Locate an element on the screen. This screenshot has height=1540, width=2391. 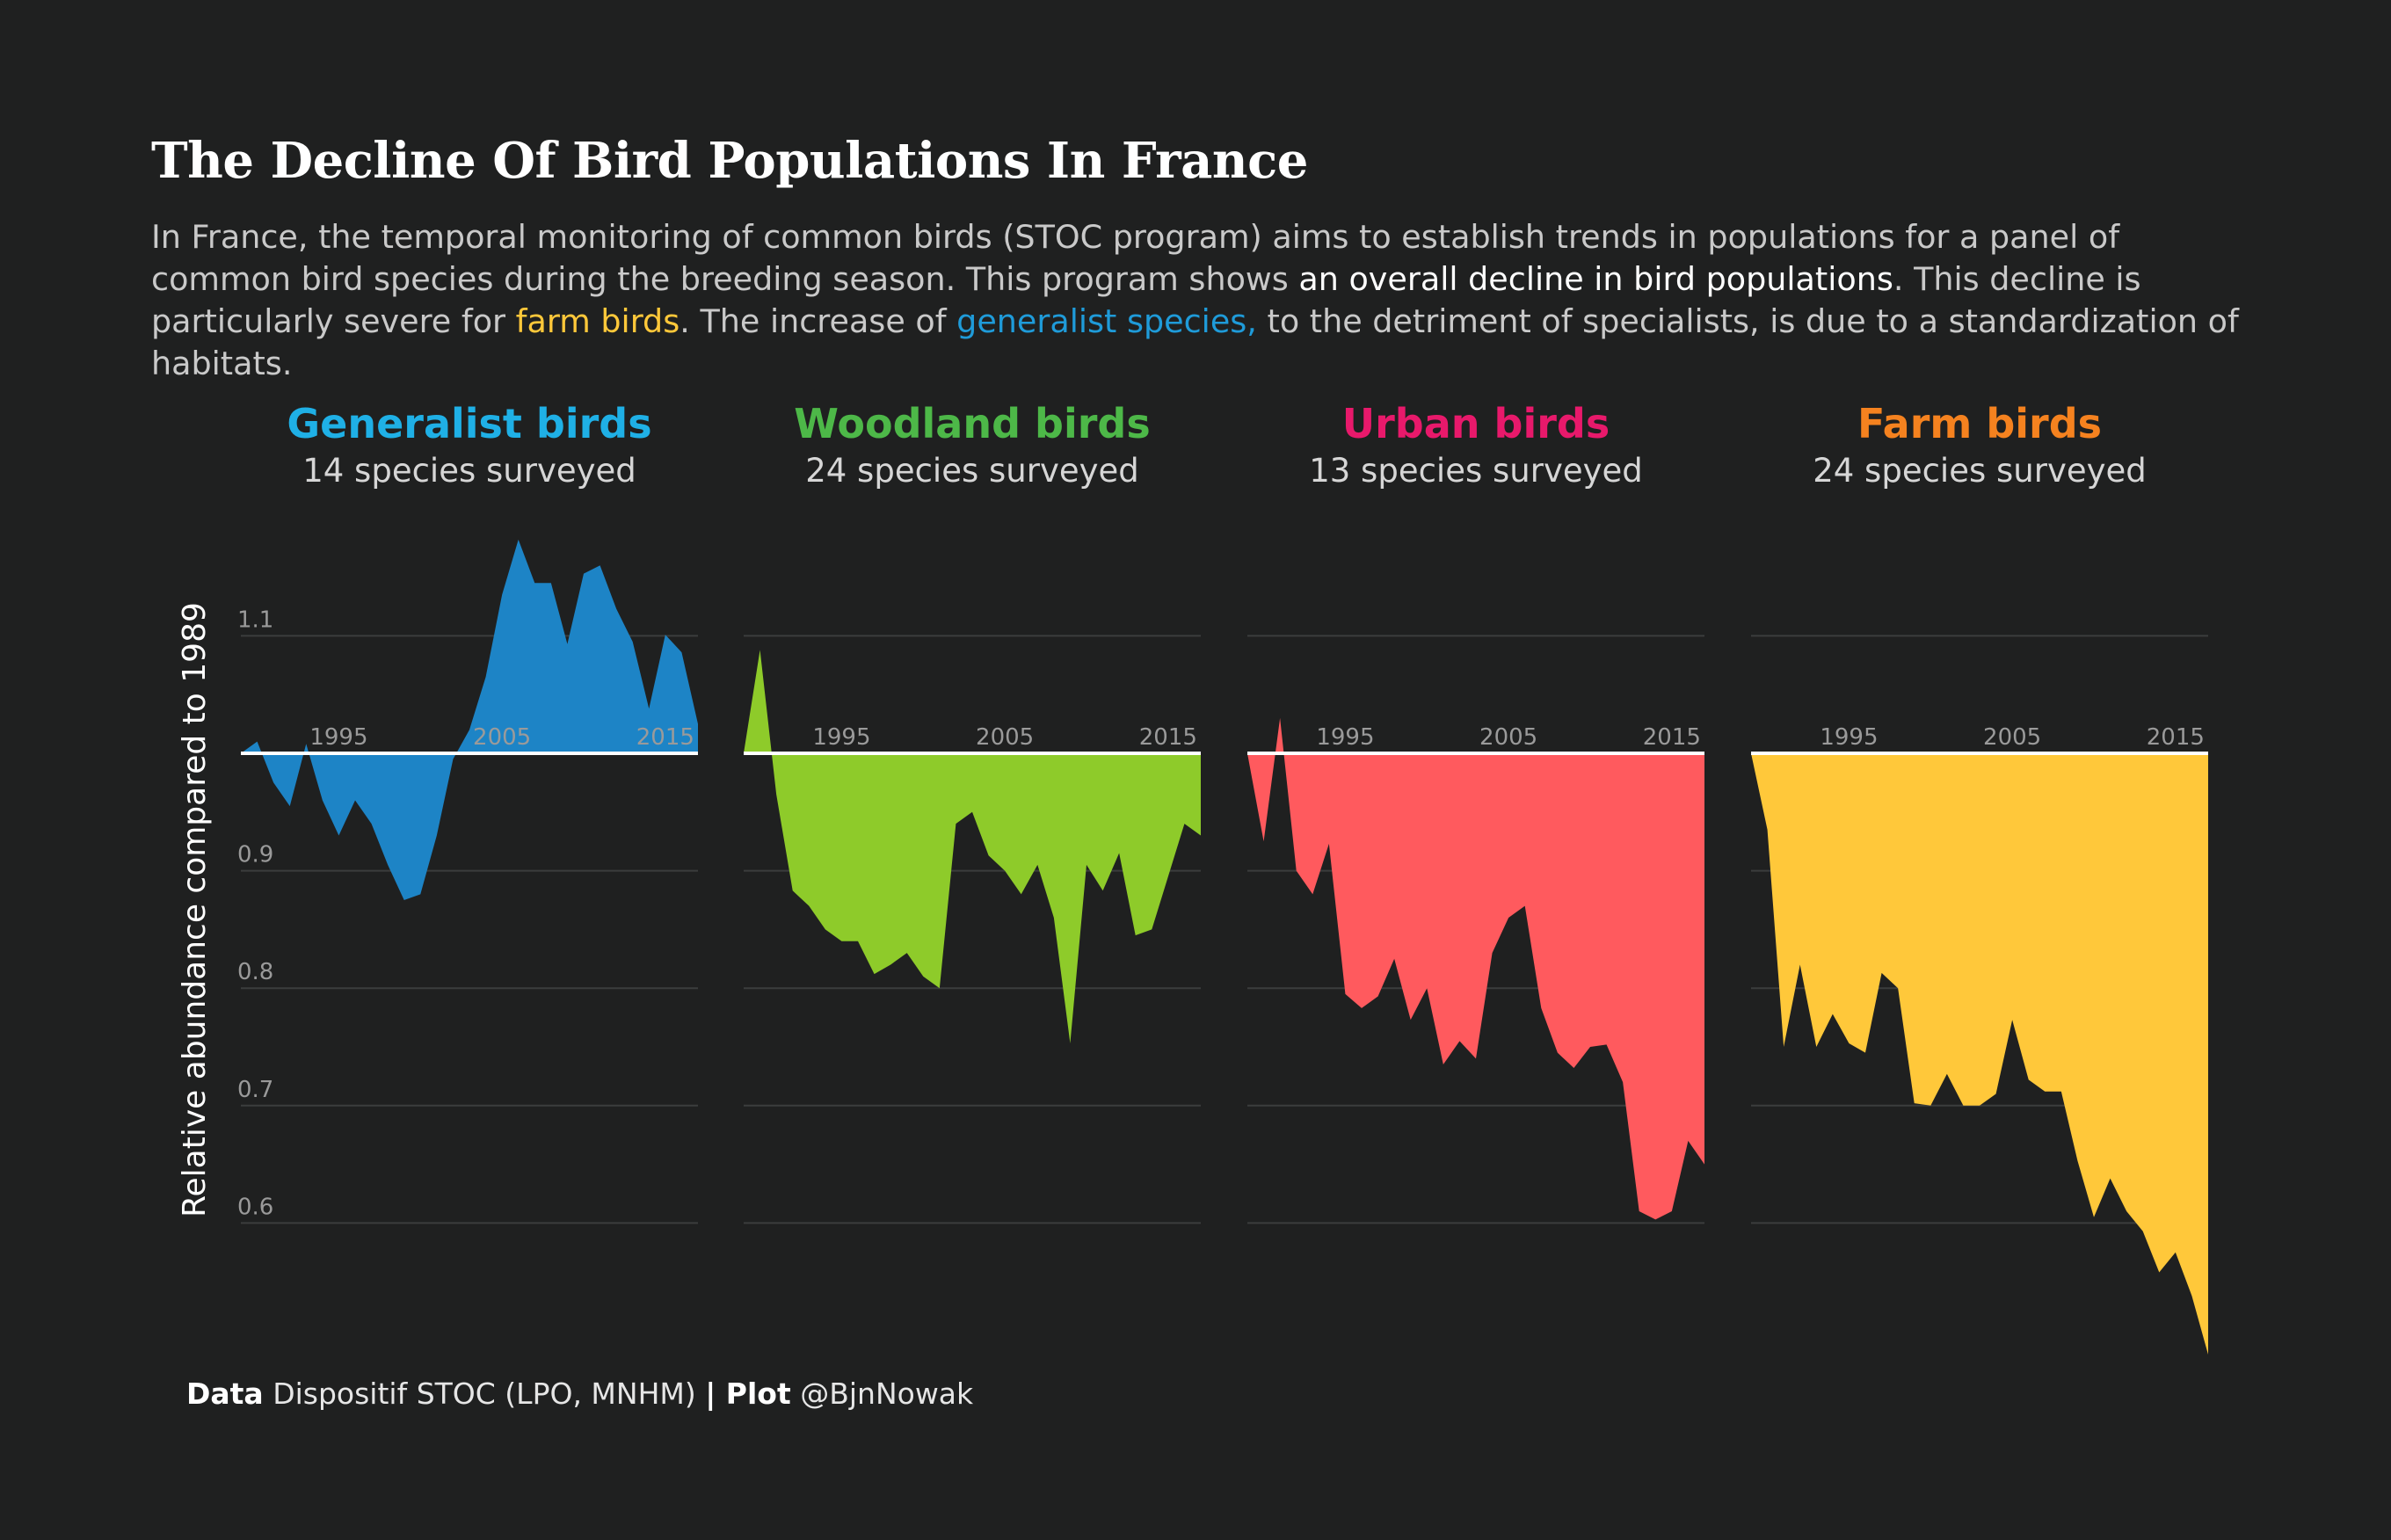
caption-plot-text: @BjnNowak is located at coordinates (882, 1394).